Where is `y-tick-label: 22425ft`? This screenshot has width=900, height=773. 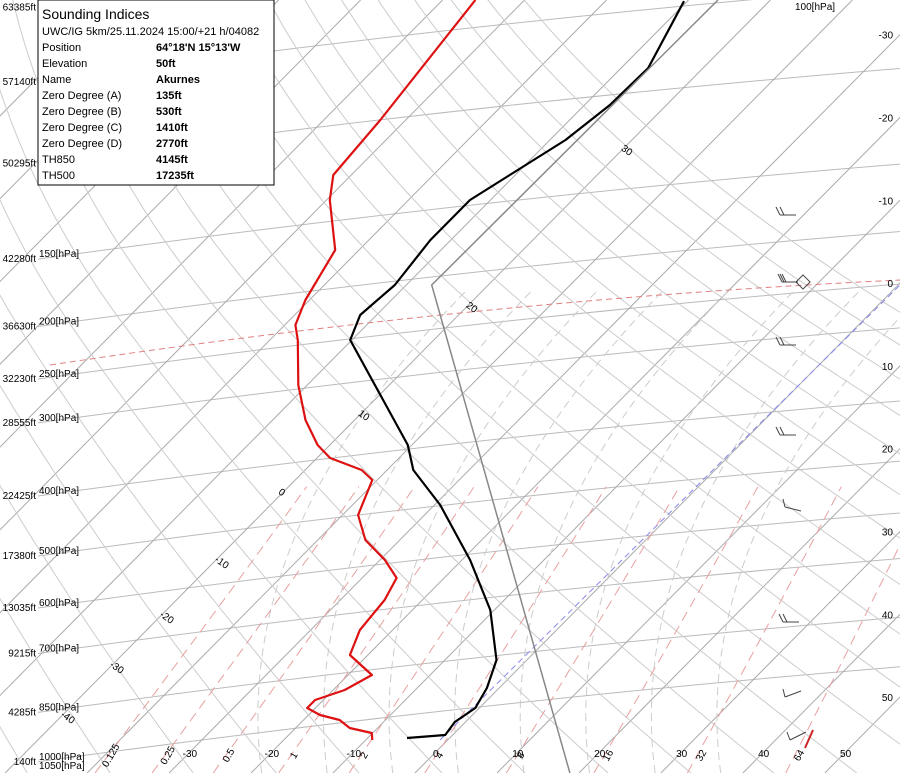 y-tick-label: 22425ft is located at coordinates (20, 496).